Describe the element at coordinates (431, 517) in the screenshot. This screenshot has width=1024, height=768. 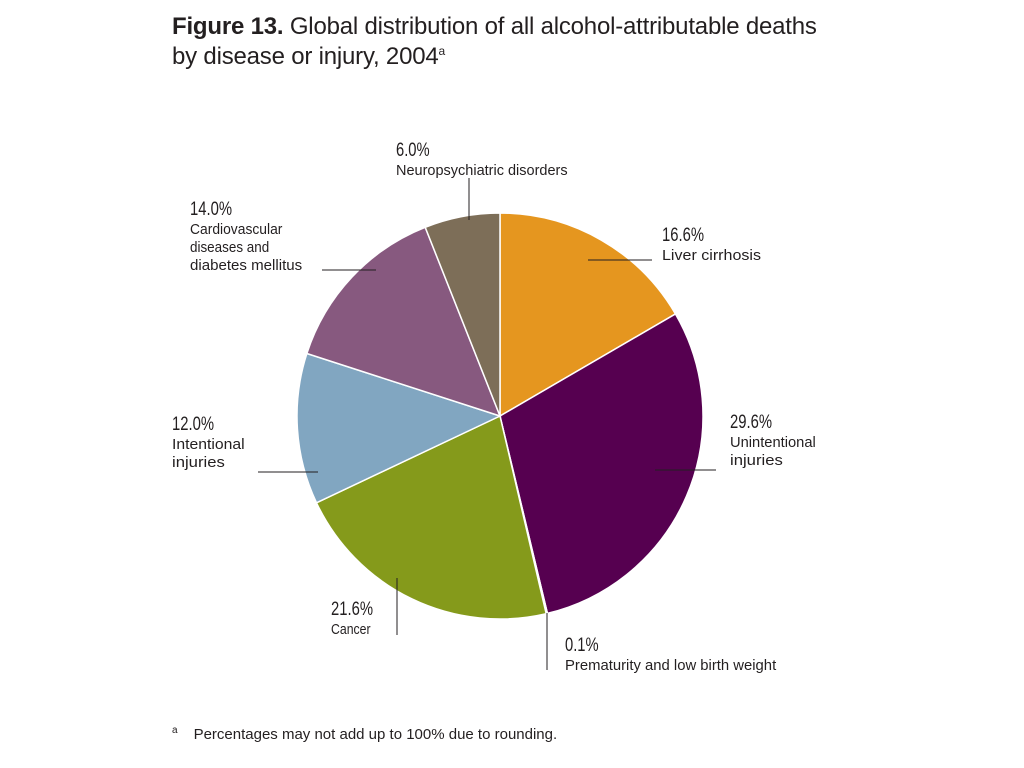
I see `pie-slice-cancer` at that location.